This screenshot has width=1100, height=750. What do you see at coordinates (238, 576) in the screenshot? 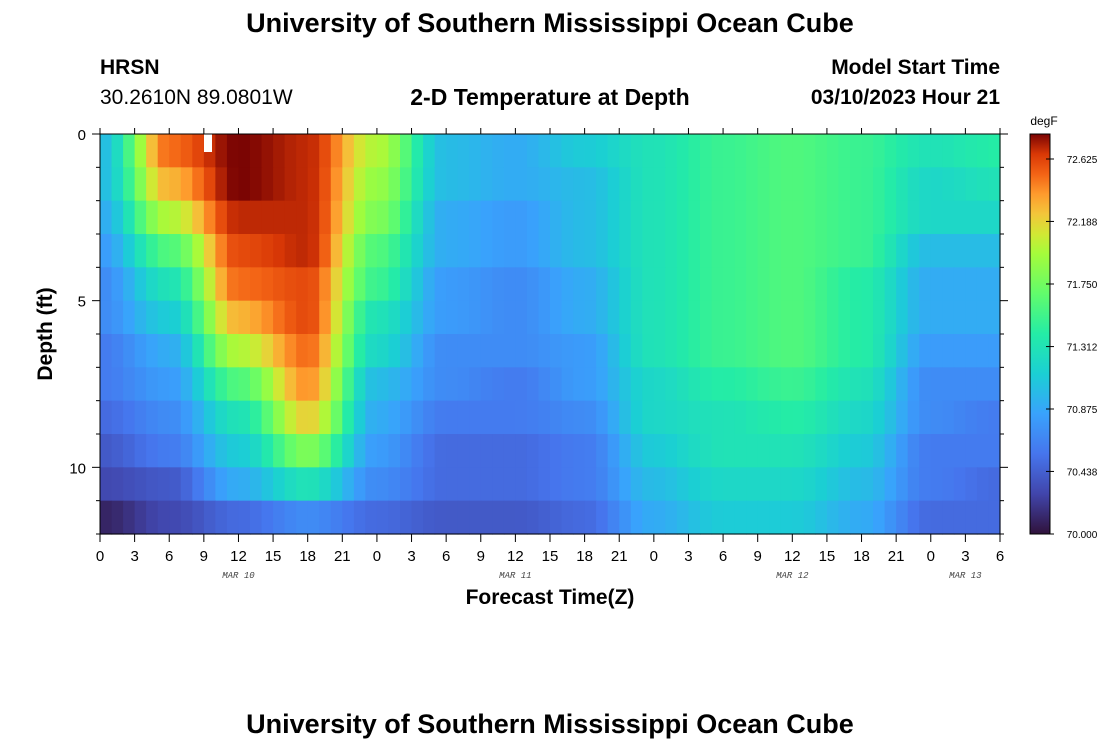
I see `x-date-label: MAR 10` at bounding box center [238, 576].